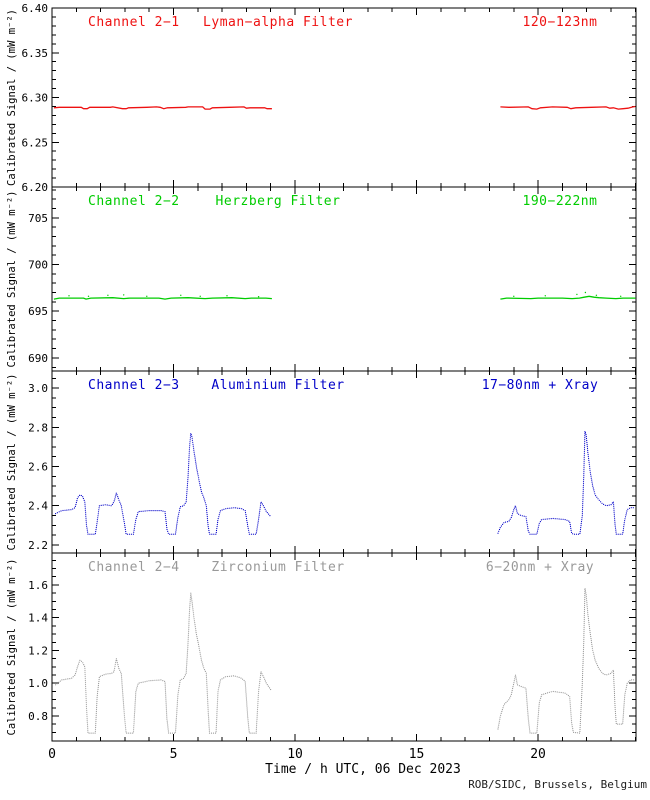  Describe the element at coordinates (540, 385) in the screenshot. I see `panel-band-label: 17−80nm + Xray` at that location.